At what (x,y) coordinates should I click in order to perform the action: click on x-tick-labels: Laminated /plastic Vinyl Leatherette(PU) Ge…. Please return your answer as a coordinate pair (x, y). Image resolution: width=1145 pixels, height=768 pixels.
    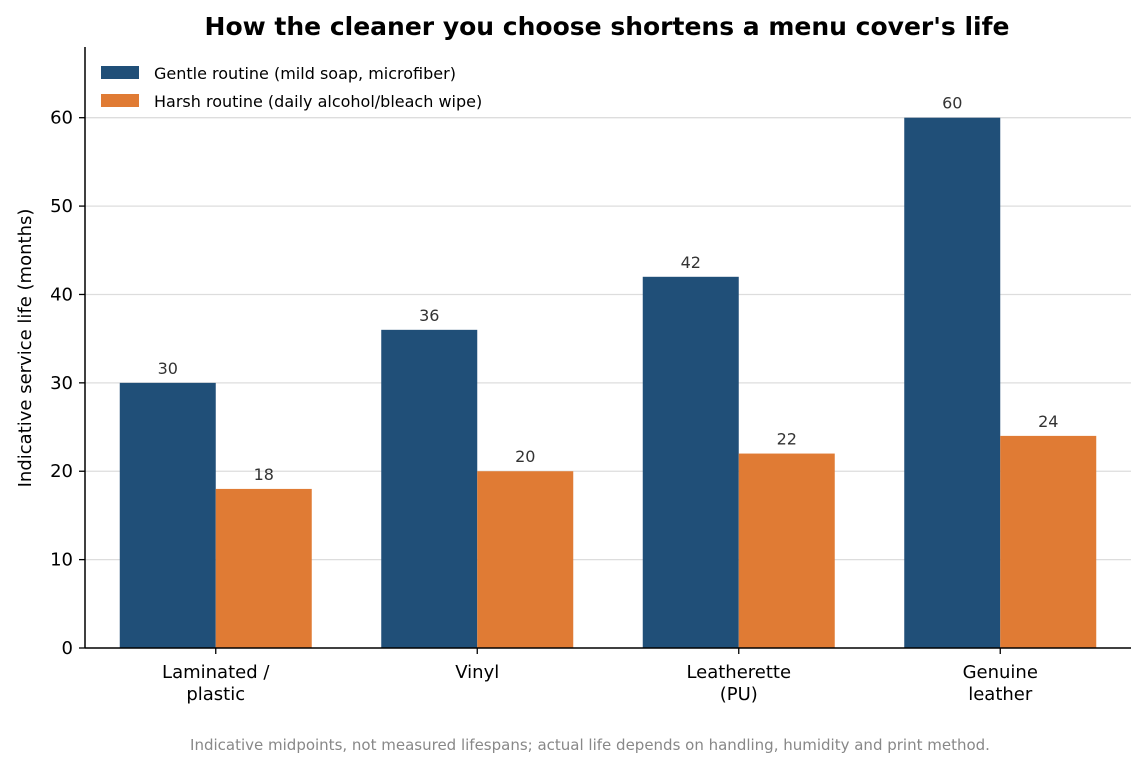
    Looking at the image, I should click on (600, 683).